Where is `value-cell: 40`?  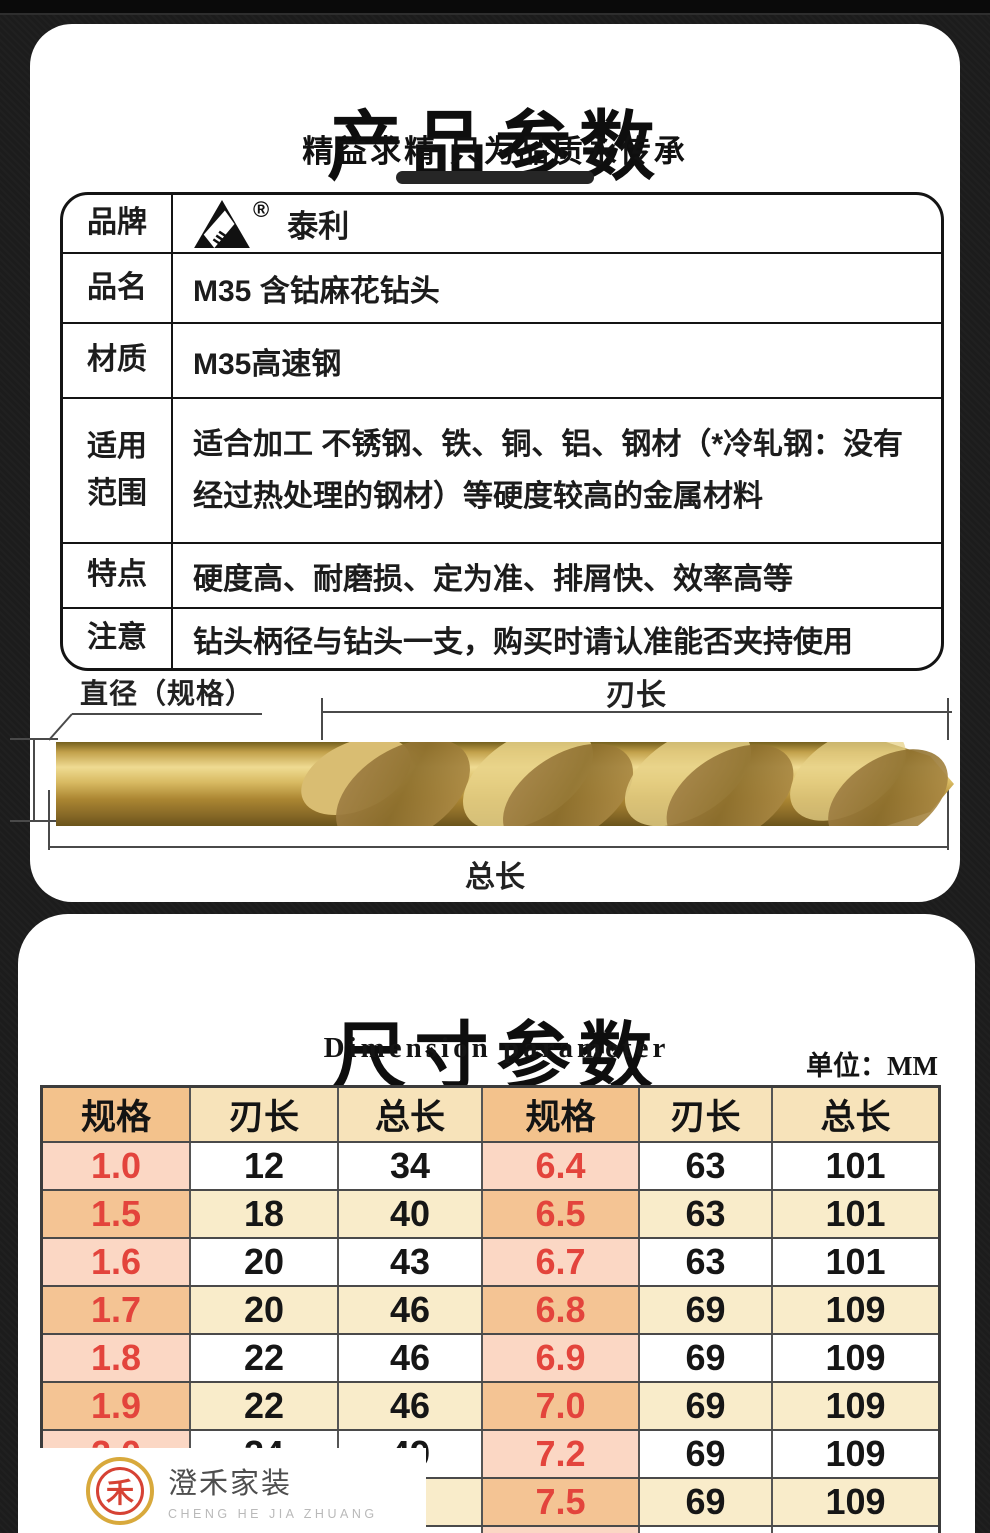
value-cell: 40 is located at coordinates (409, 1214).